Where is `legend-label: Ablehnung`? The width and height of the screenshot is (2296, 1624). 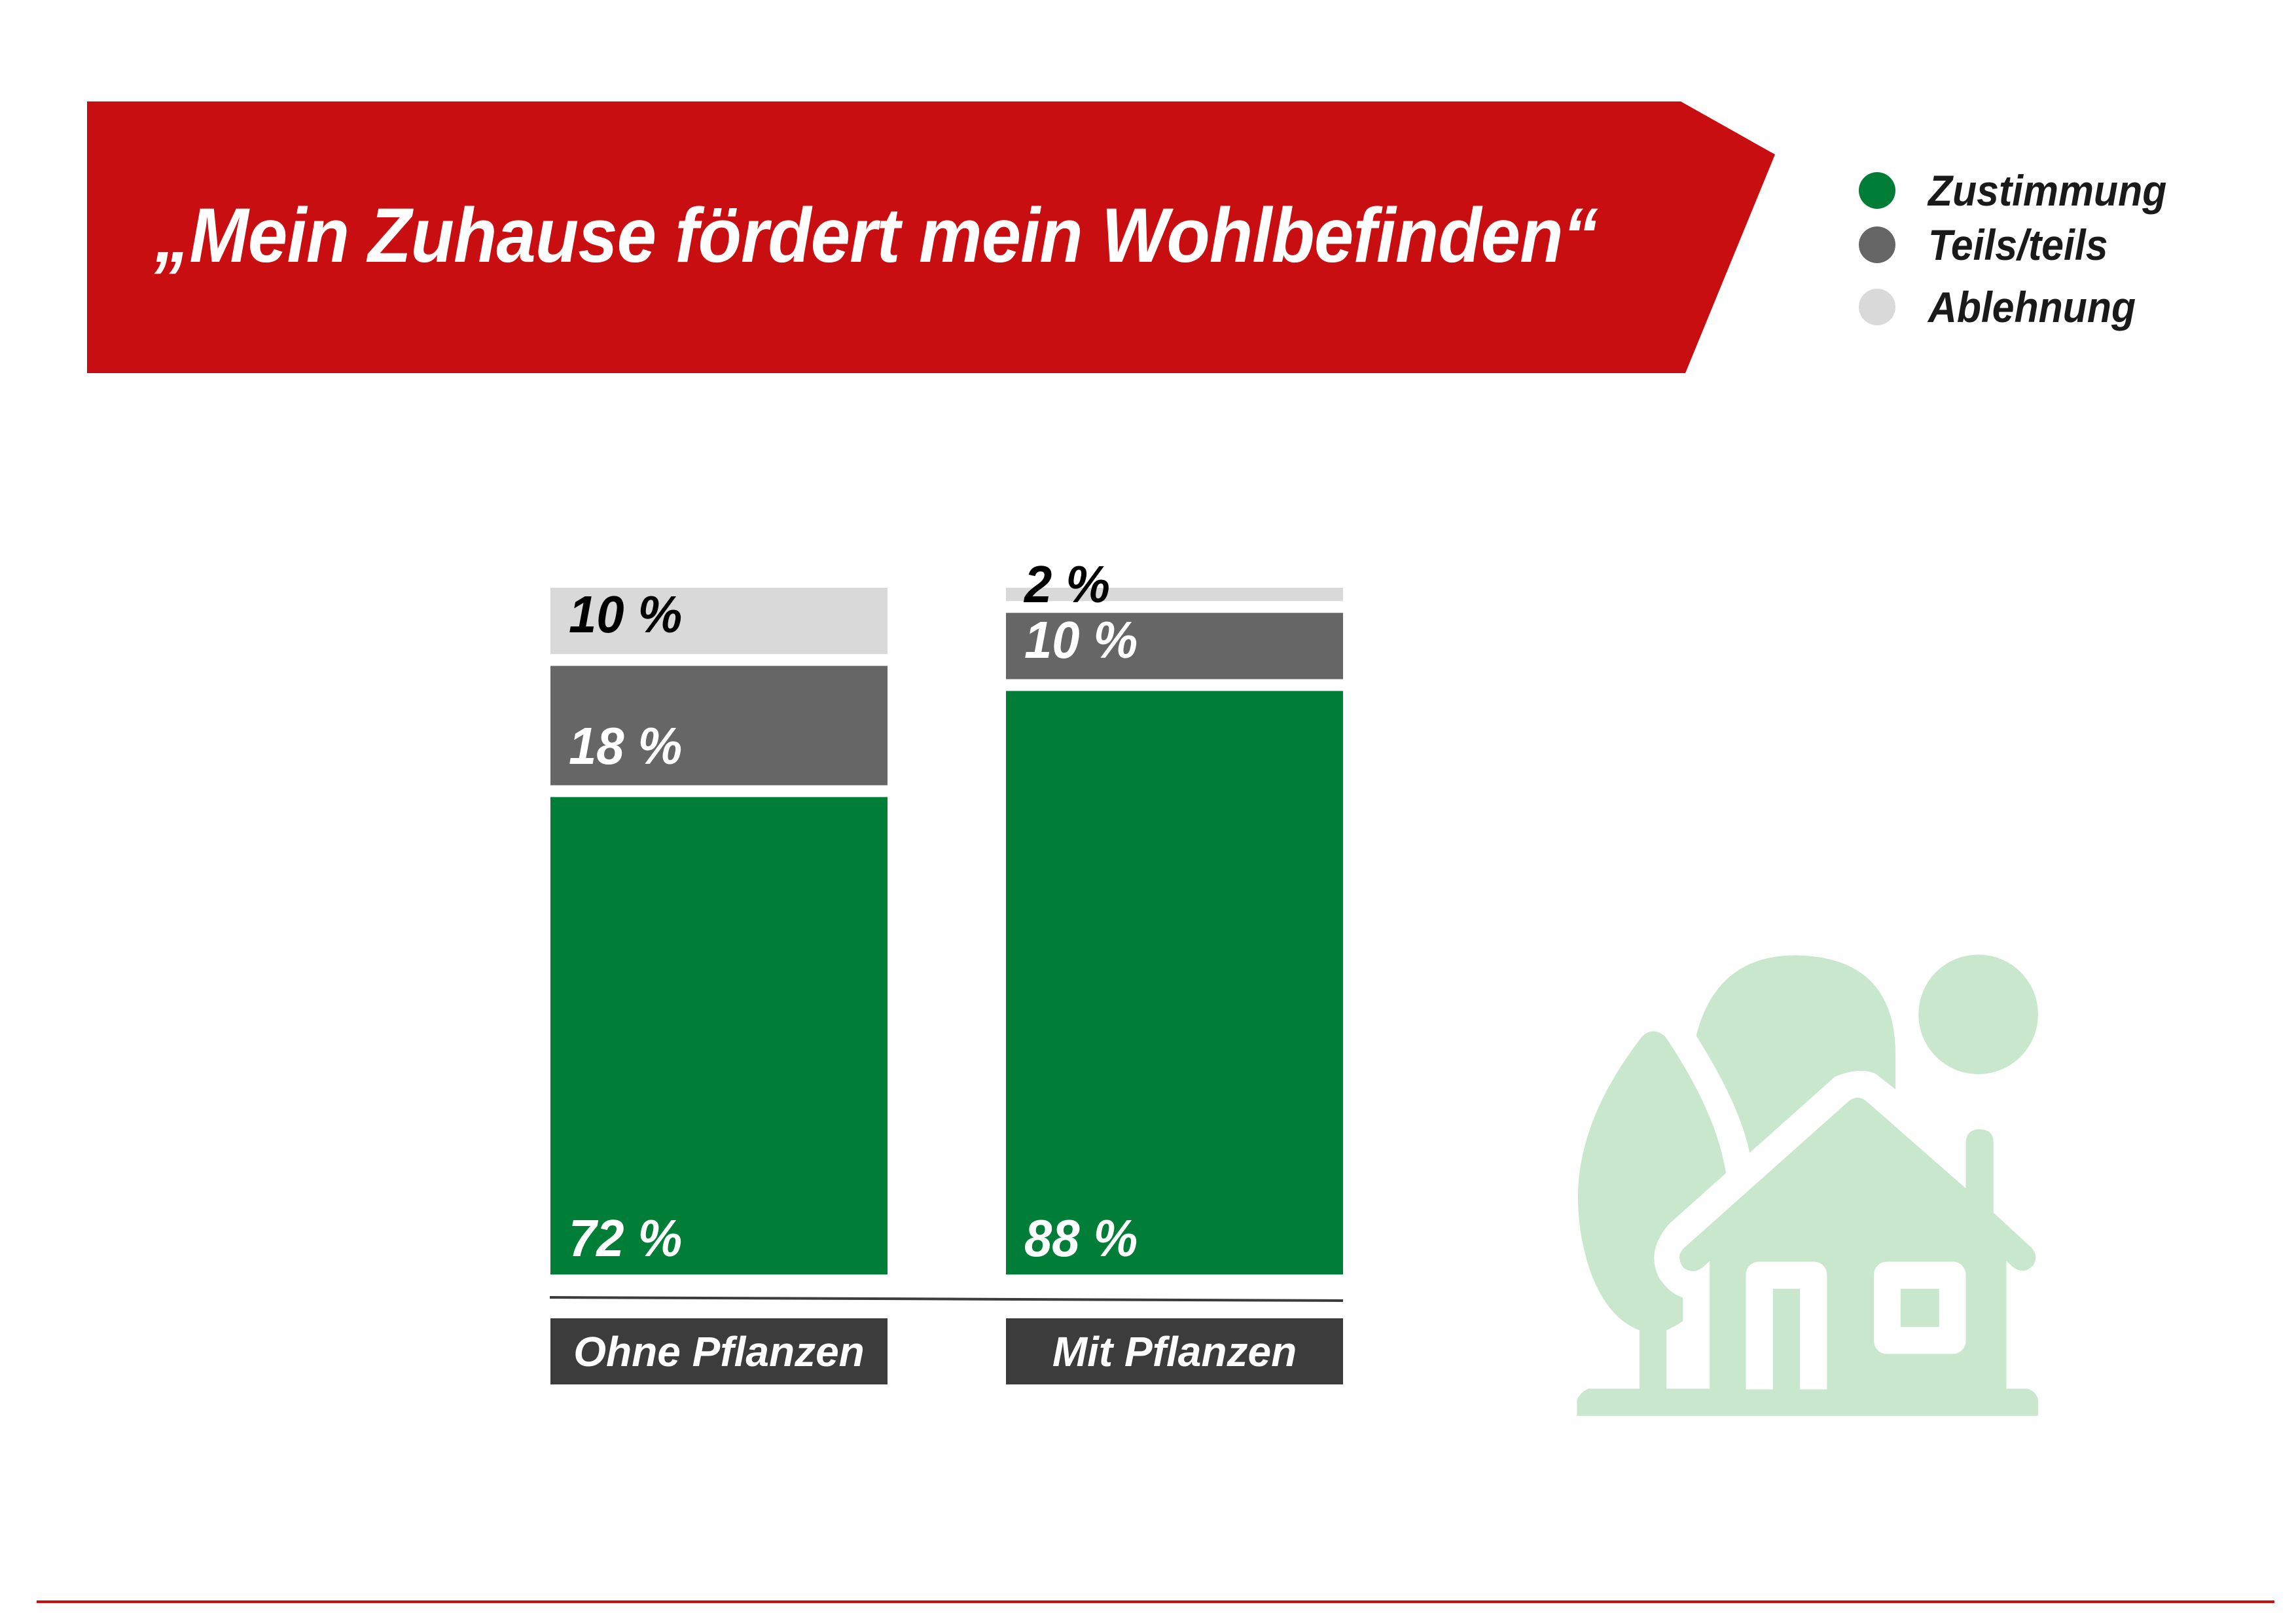 legend-label: Ablehnung is located at coordinates (2032, 307).